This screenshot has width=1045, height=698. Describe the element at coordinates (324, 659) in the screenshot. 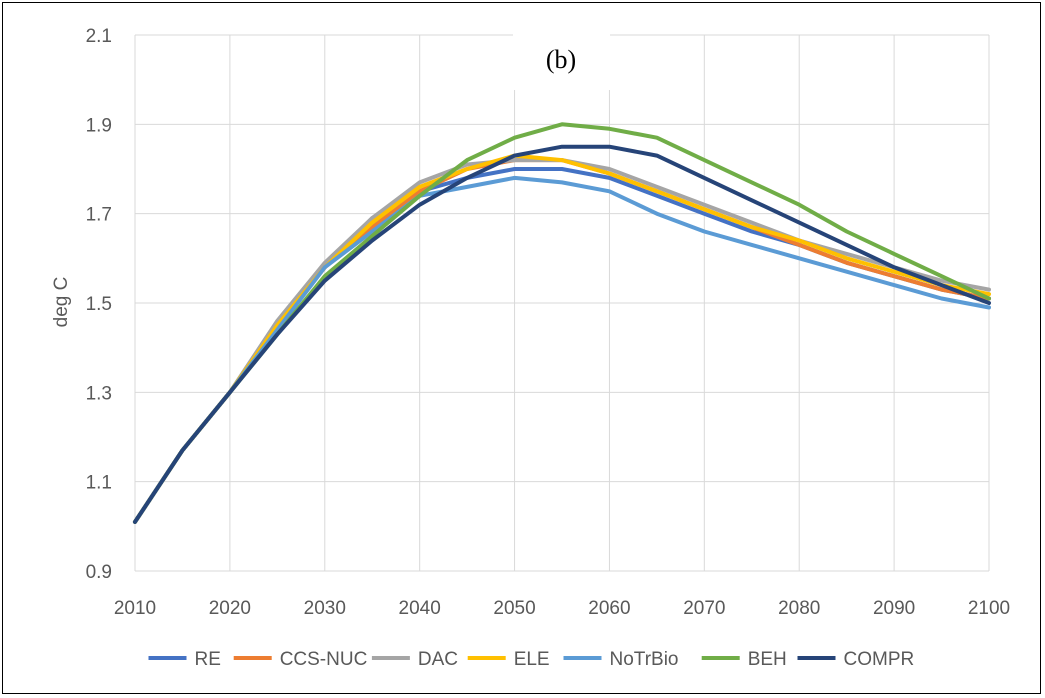

I see `legend-label: CCS-NUC` at that location.